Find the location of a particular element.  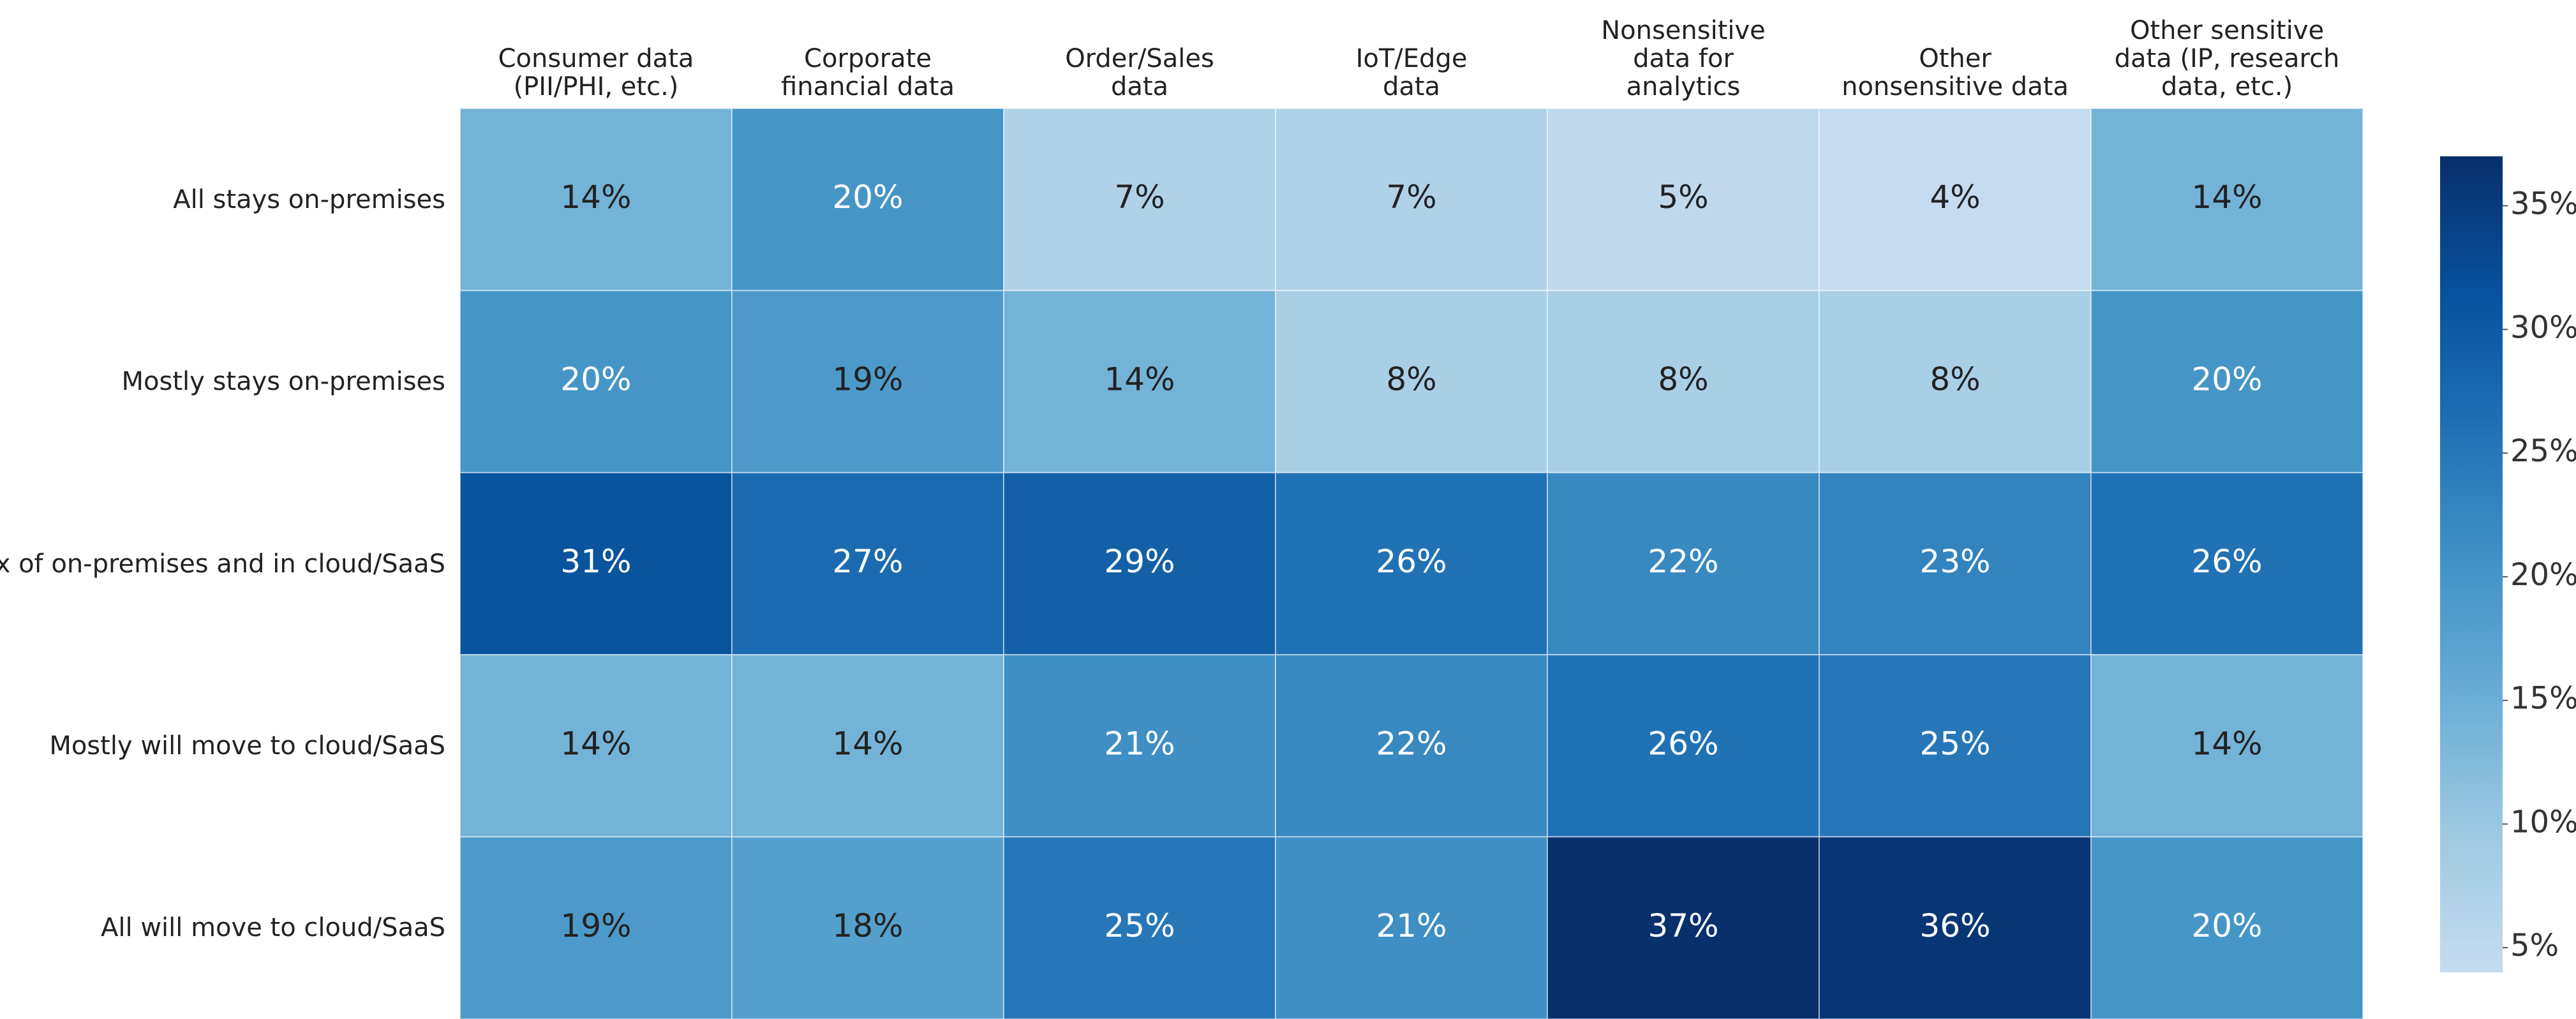

cell-value-label: 4% is located at coordinates (1955, 197).